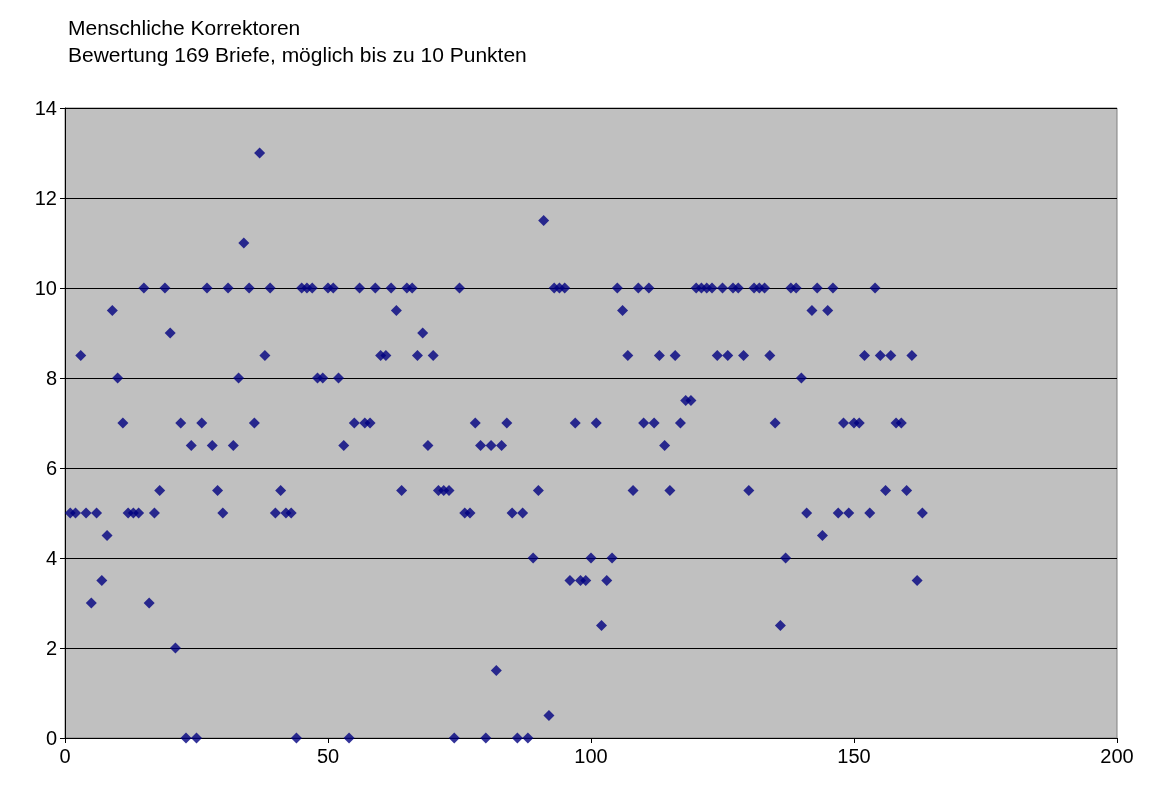 The image size is (1150, 791). Describe the element at coordinates (328, 756) in the screenshot. I see `x-tick-label: 50` at that location.